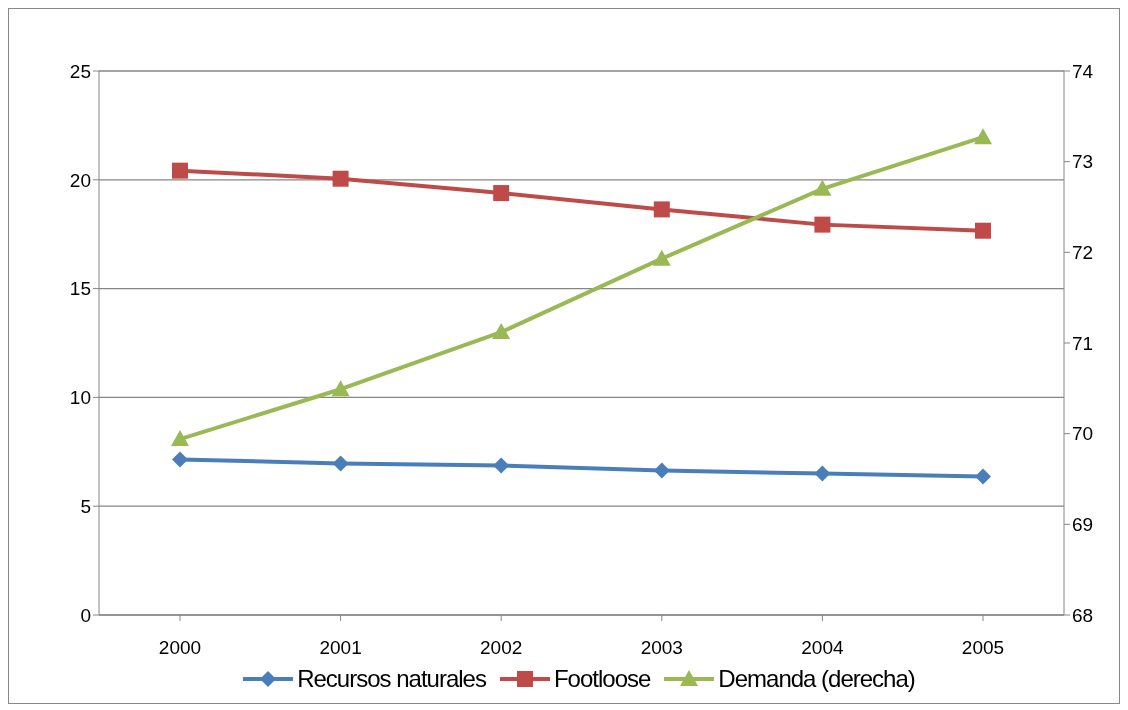 The width and height of the screenshot is (1128, 710). I want to click on y-tick-label: 0, so click(85, 615).